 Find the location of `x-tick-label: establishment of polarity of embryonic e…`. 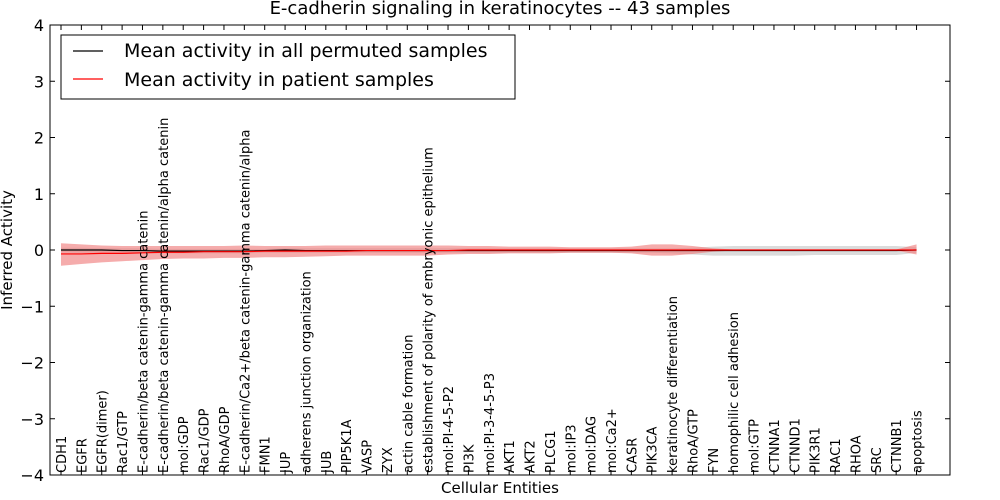

x-tick-label: establishment of polarity of embryonic e… is located at coordinates (429, 310).